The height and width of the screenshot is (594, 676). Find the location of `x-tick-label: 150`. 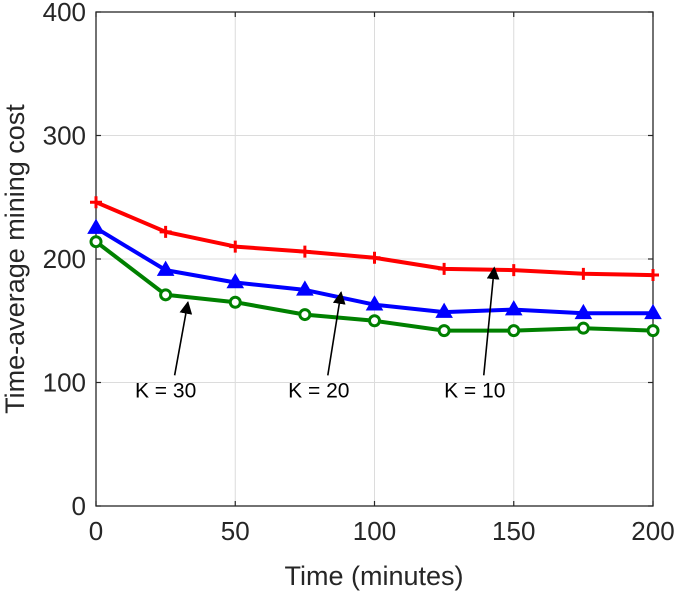

x-tick-label: 150 is located at coordinates (513, 531).